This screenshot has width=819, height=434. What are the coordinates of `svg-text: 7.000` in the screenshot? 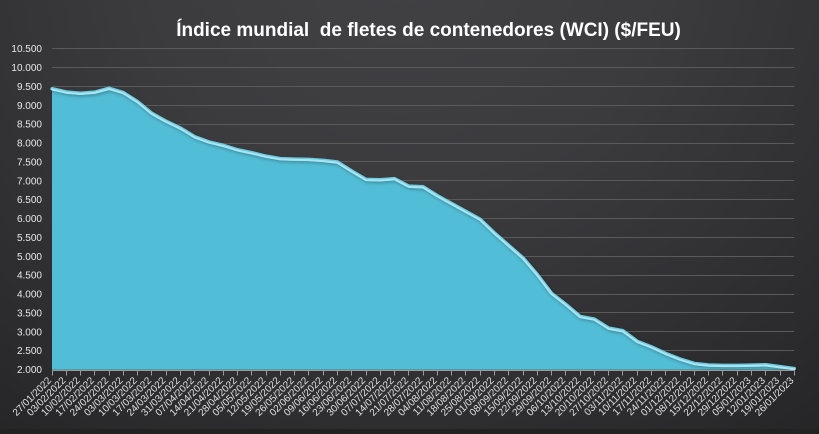 It's located at (29, 181).